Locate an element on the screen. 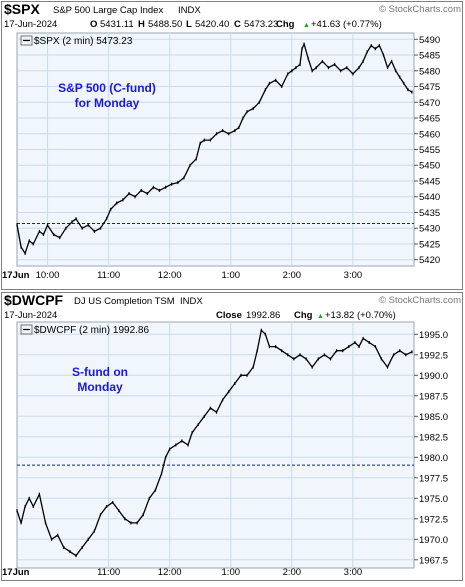  y-tick-label: 5485 is located at coordinates (429, 56).